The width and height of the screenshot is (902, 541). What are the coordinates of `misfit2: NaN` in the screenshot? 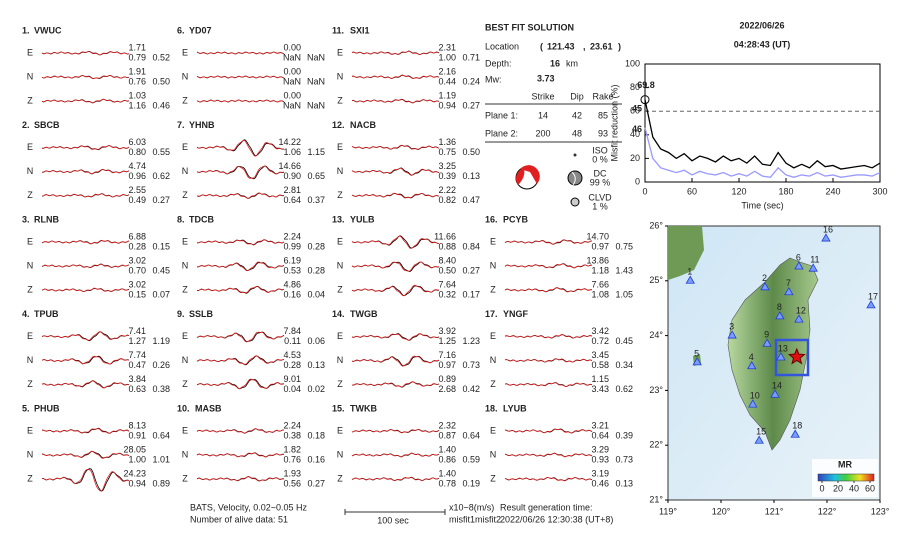 It's located at (316, 57).